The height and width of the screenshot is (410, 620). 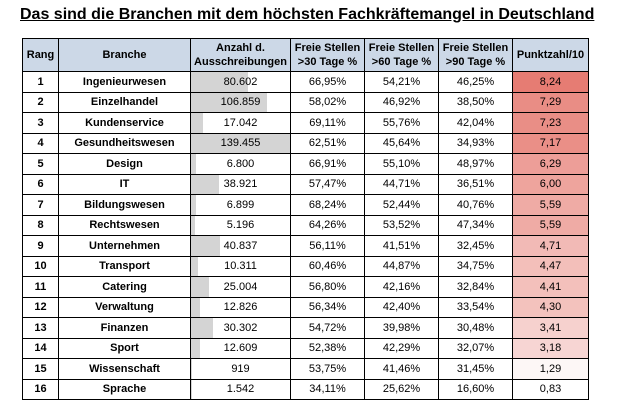 I want to click on header-freie-stellen-30: Freie Stellen >30 Tage %, so click(x=327, y=55).